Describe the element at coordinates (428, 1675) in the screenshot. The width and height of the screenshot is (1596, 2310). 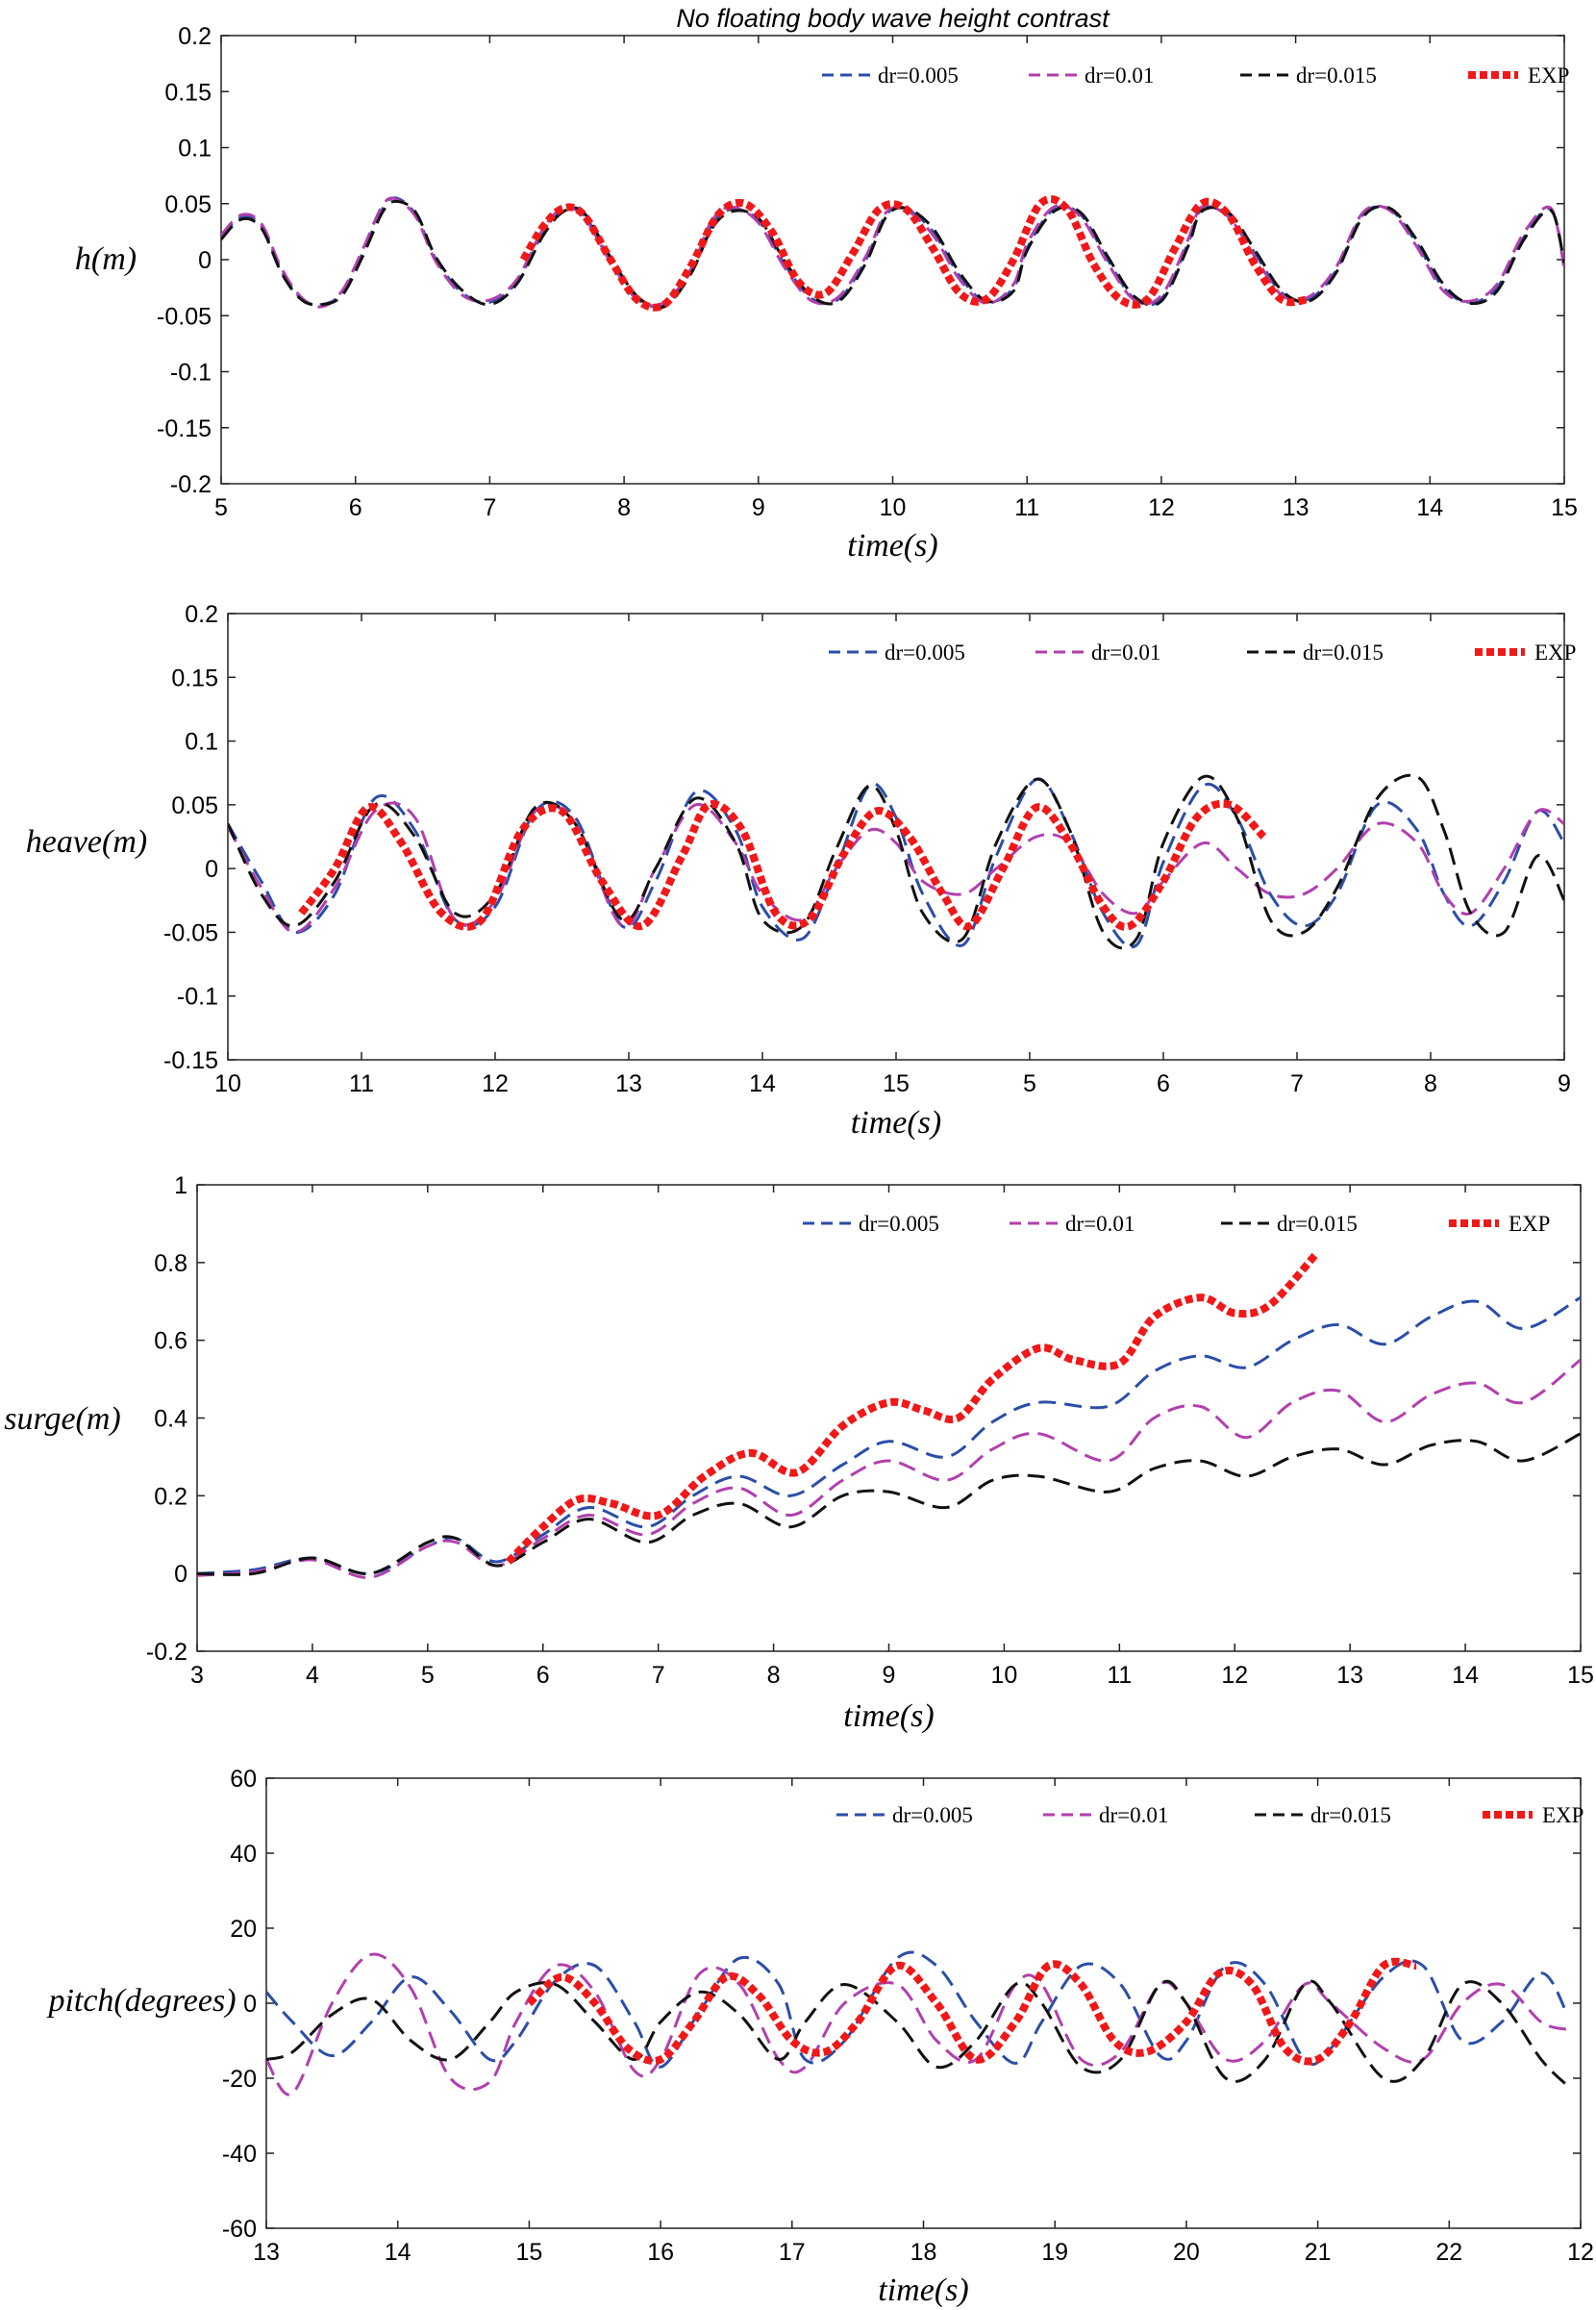
I see `x-tick-label: 5` at that location.